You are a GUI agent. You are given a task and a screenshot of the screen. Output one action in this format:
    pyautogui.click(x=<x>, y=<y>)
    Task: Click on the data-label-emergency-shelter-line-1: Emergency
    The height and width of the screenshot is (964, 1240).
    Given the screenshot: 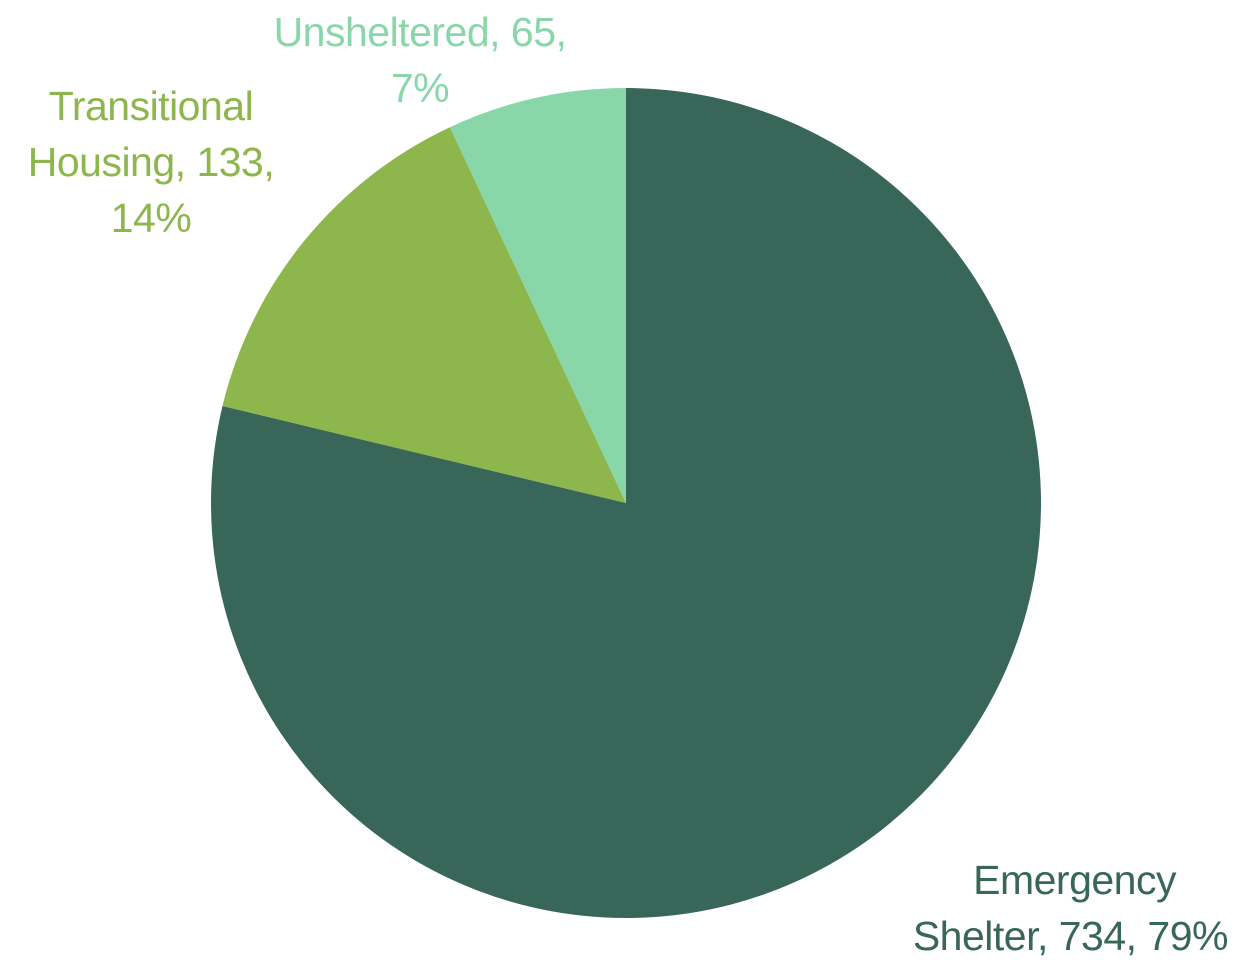 What is the action you would take?
    pyautogui.click(x=1074, y=880)
    